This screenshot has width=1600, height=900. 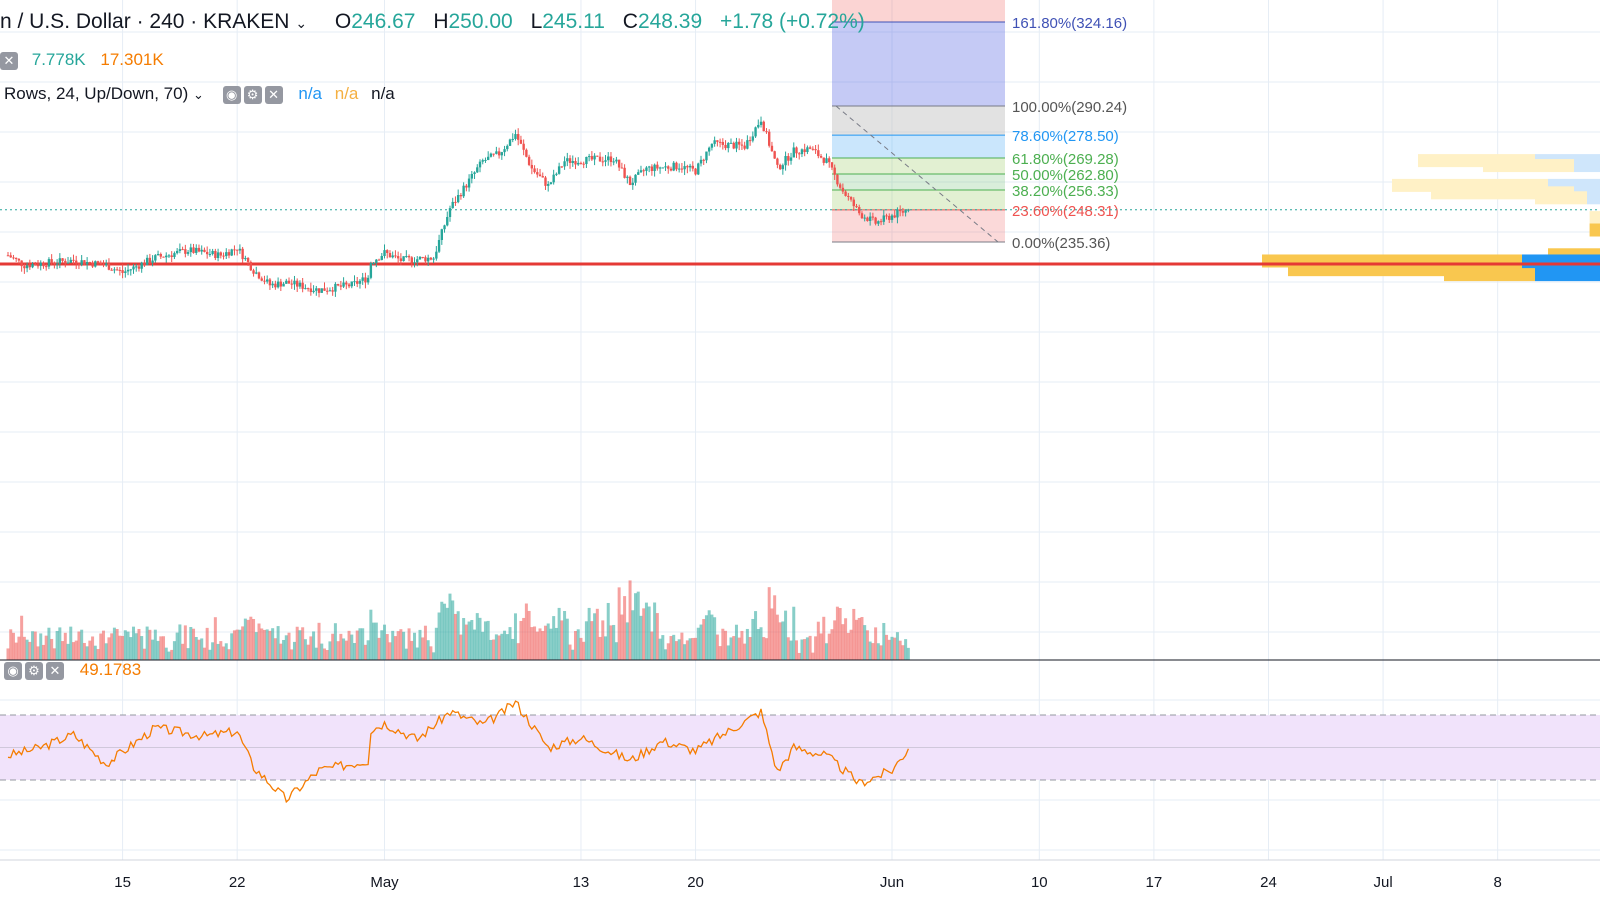 What do you see at coordinates (167, 21) in the screenshot?
I see `interval-label: 240` at bounding box center [167, 21].